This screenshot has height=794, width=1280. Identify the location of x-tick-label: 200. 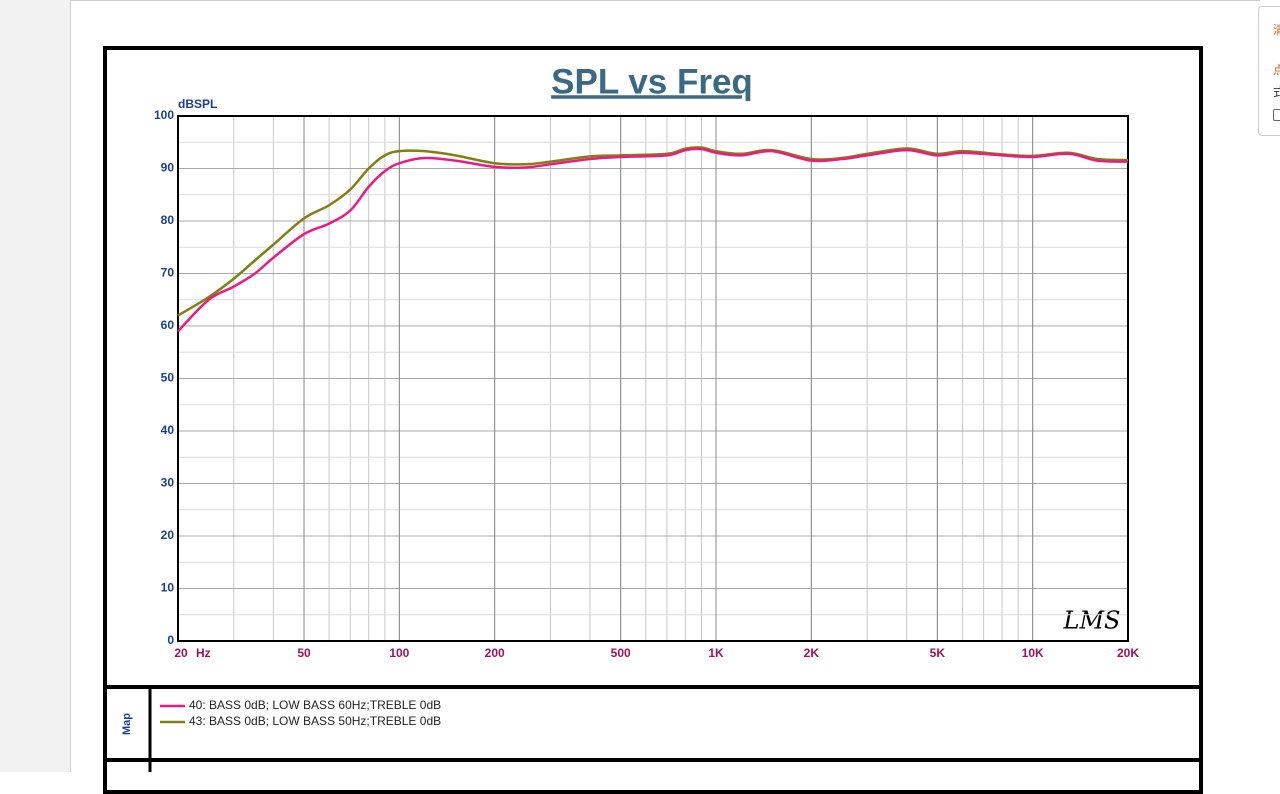
(495, 653).